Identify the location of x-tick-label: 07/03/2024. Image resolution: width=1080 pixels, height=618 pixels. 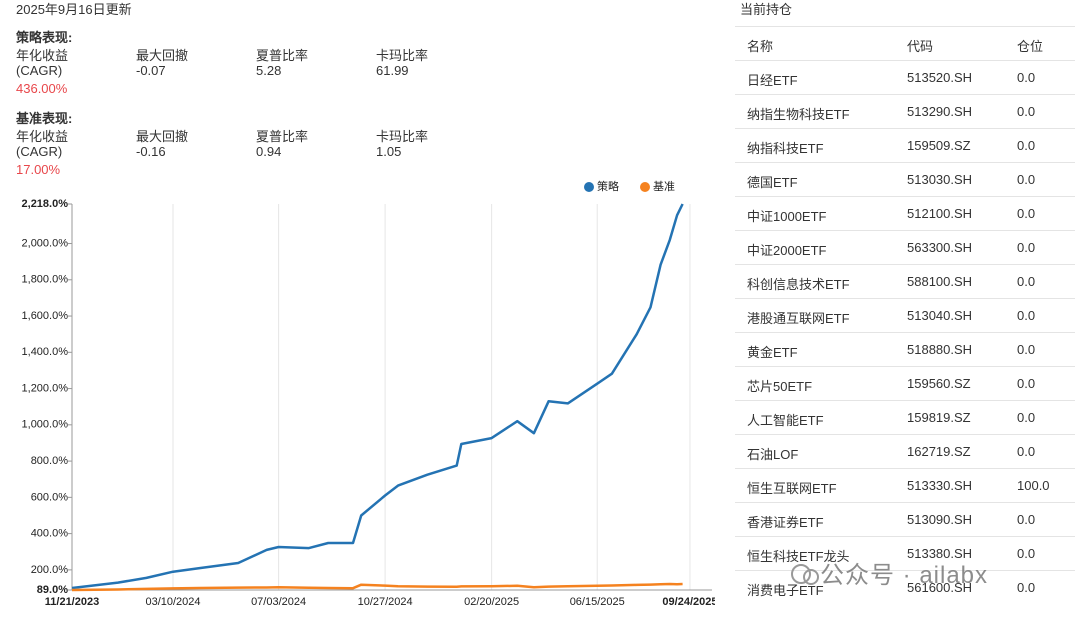
(278, 602).